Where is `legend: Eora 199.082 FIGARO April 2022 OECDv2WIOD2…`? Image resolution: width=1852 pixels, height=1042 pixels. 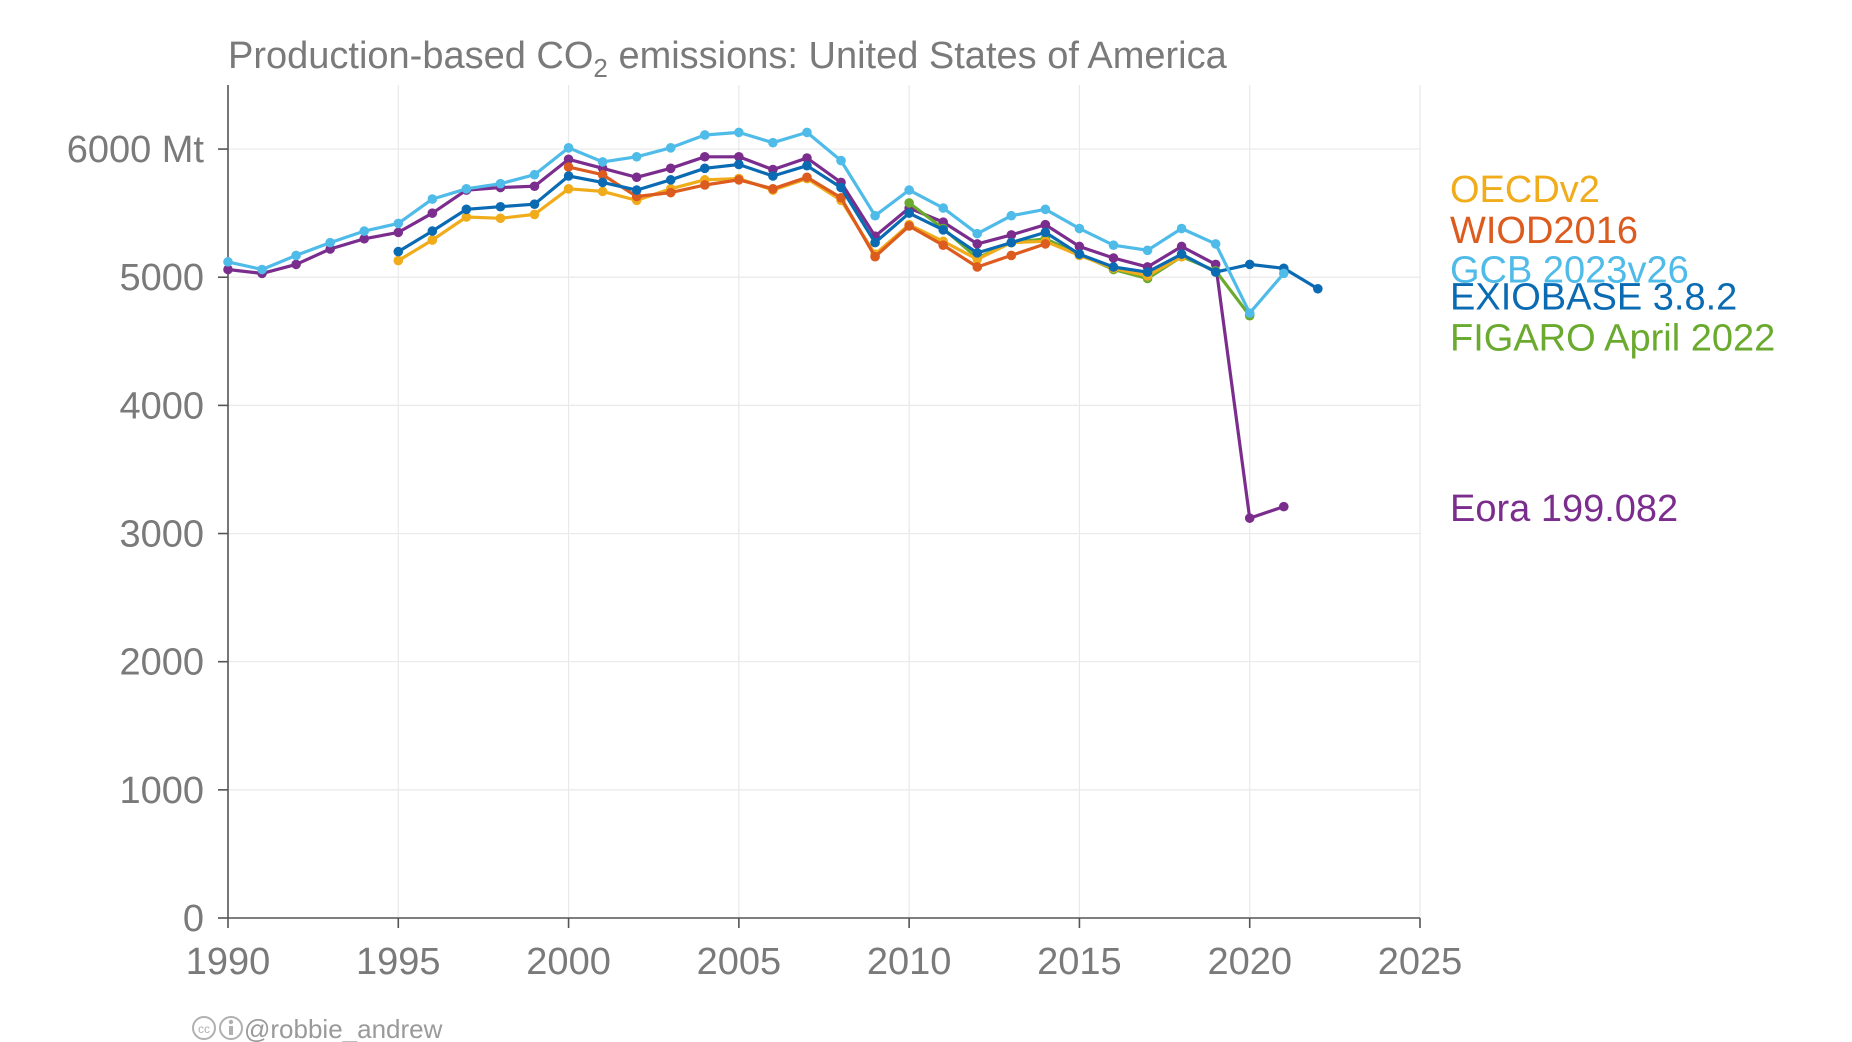
legend: Eora 199.082 FIGARO April 2022 OECDv2WIOD2… is located at coordinates (1612, 349).